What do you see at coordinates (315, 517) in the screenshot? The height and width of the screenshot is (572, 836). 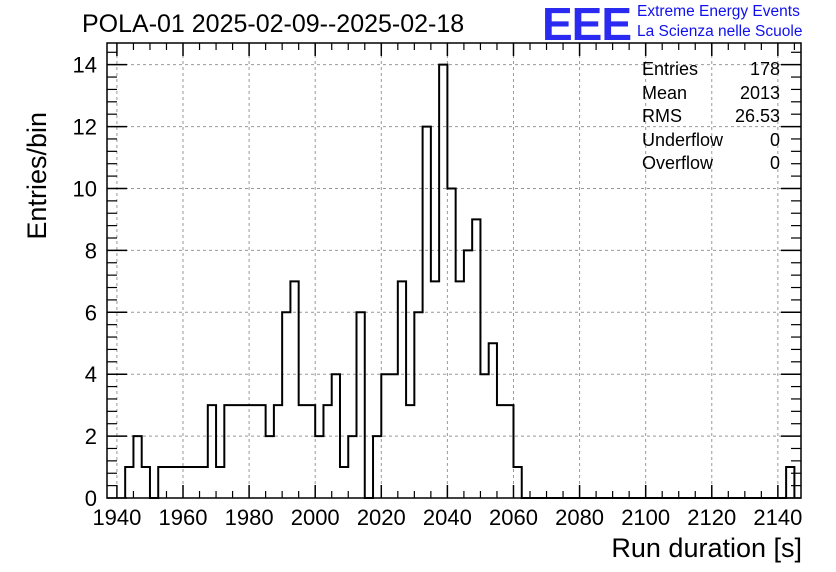 I see `x-tick-label: 2000` at bounding box center [315, 517].